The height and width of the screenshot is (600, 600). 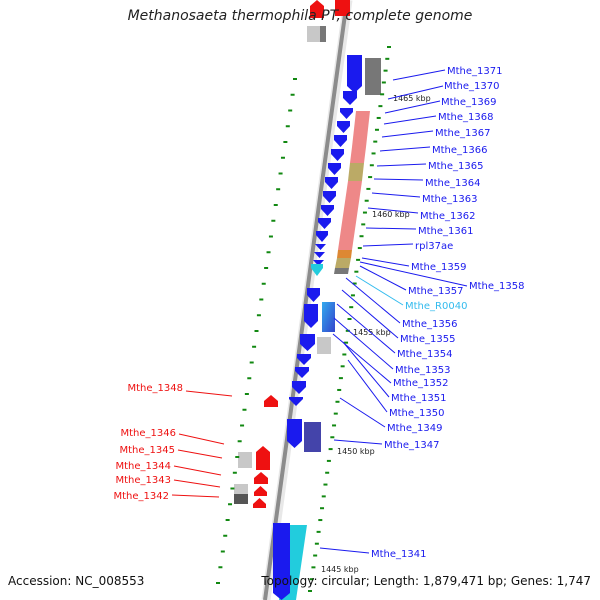 I want to click on gene-label: Mthe_1369, so click(x=469, y=102).